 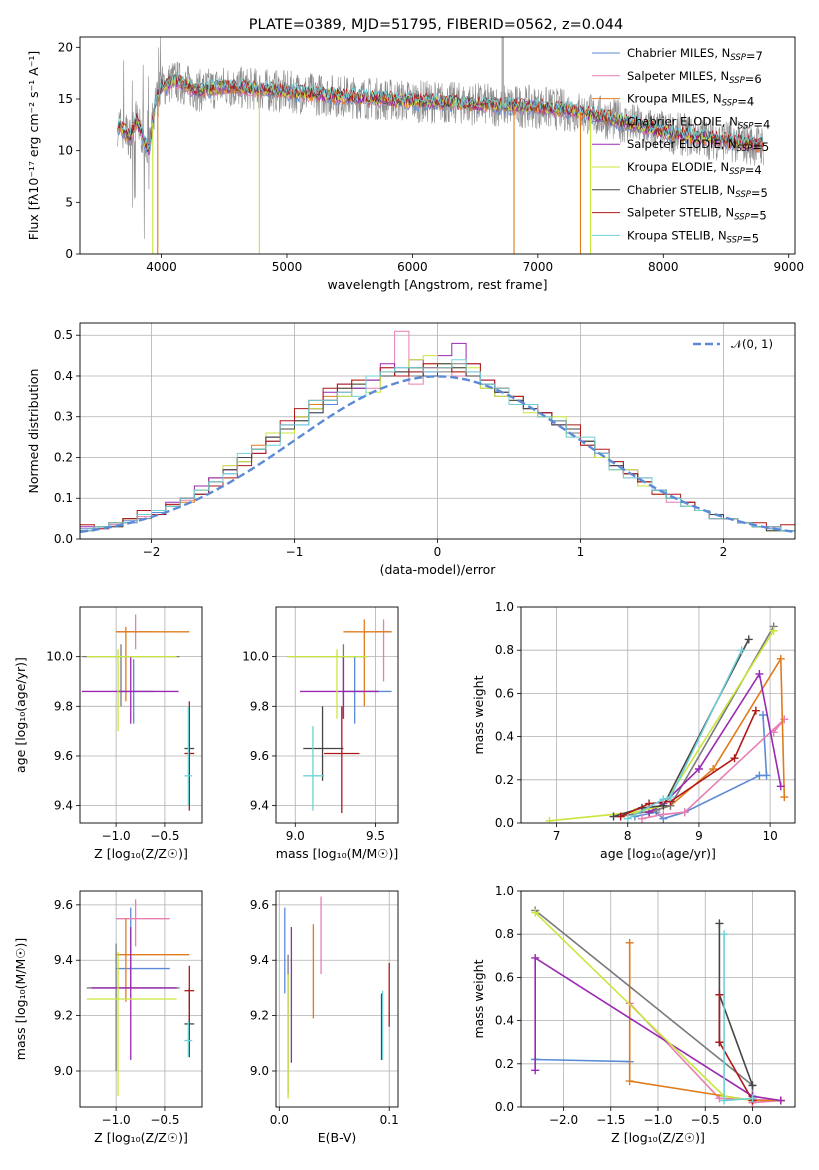 What do you see at coordinates (581, 552) in the screenshot?
I see `residuals-xtick-label-3: 1` at bounding box center [581, 552].